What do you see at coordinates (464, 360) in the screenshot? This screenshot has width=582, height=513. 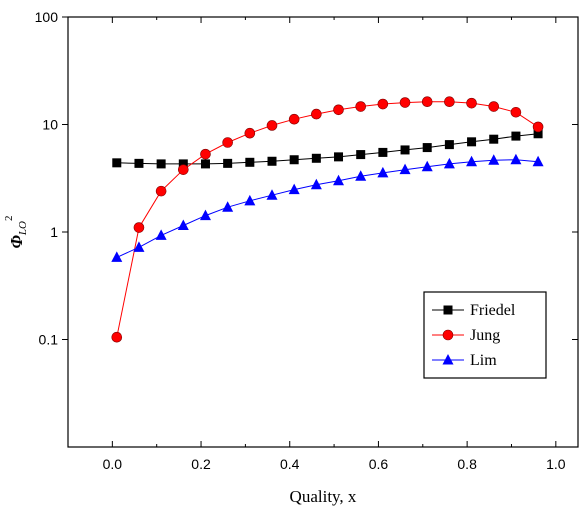 I see `legend-entry-lim: Lim` at bounding box center [464, 360].